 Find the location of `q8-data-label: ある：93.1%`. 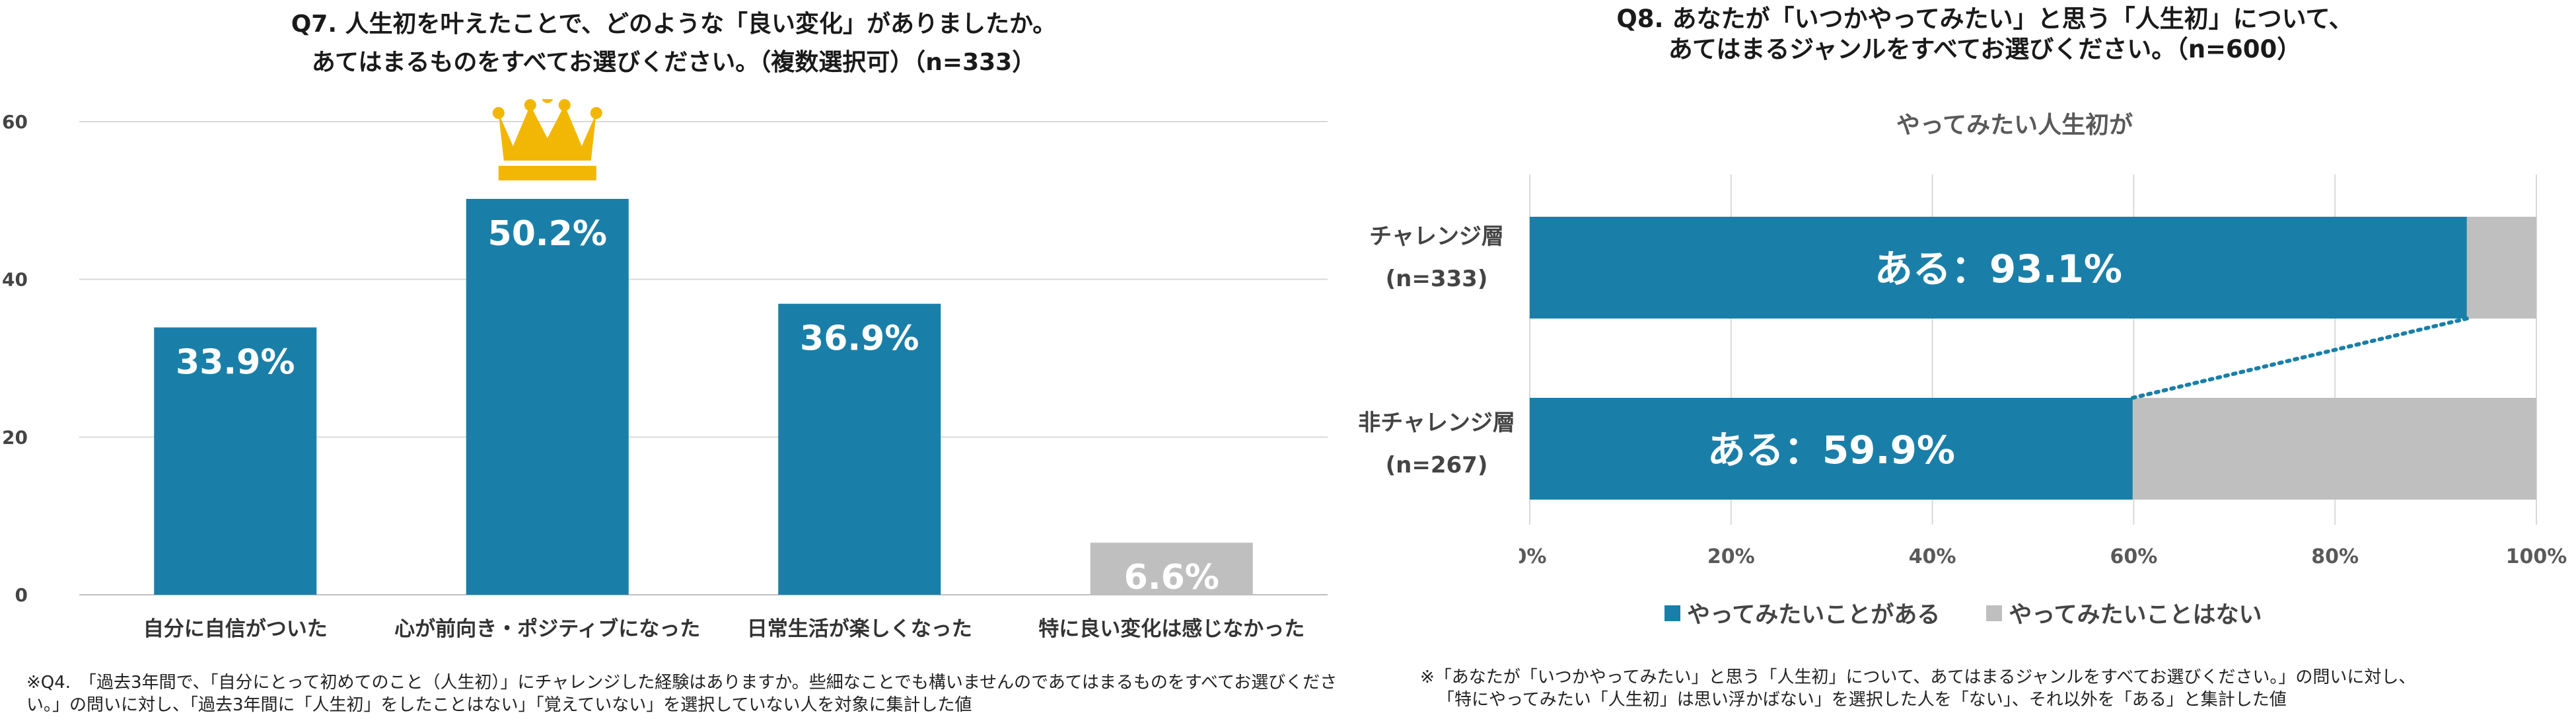

q8-data-label: ある：93.1% is located at coordinates (1999, 269).